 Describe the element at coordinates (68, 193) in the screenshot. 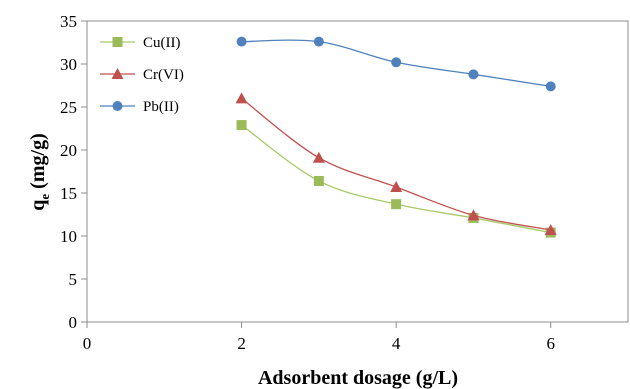

I see `y-tick-label: 15` at that location.